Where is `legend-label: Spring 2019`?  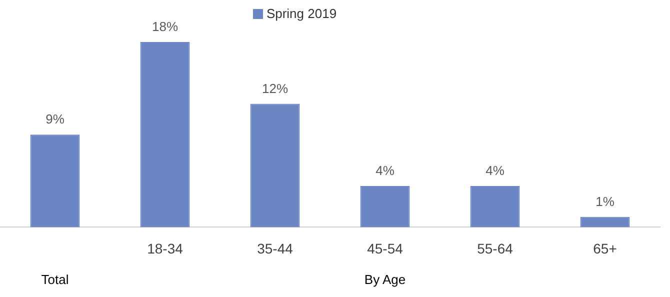
legend-label: Spring 2019 is located at coordinates (301, 13).